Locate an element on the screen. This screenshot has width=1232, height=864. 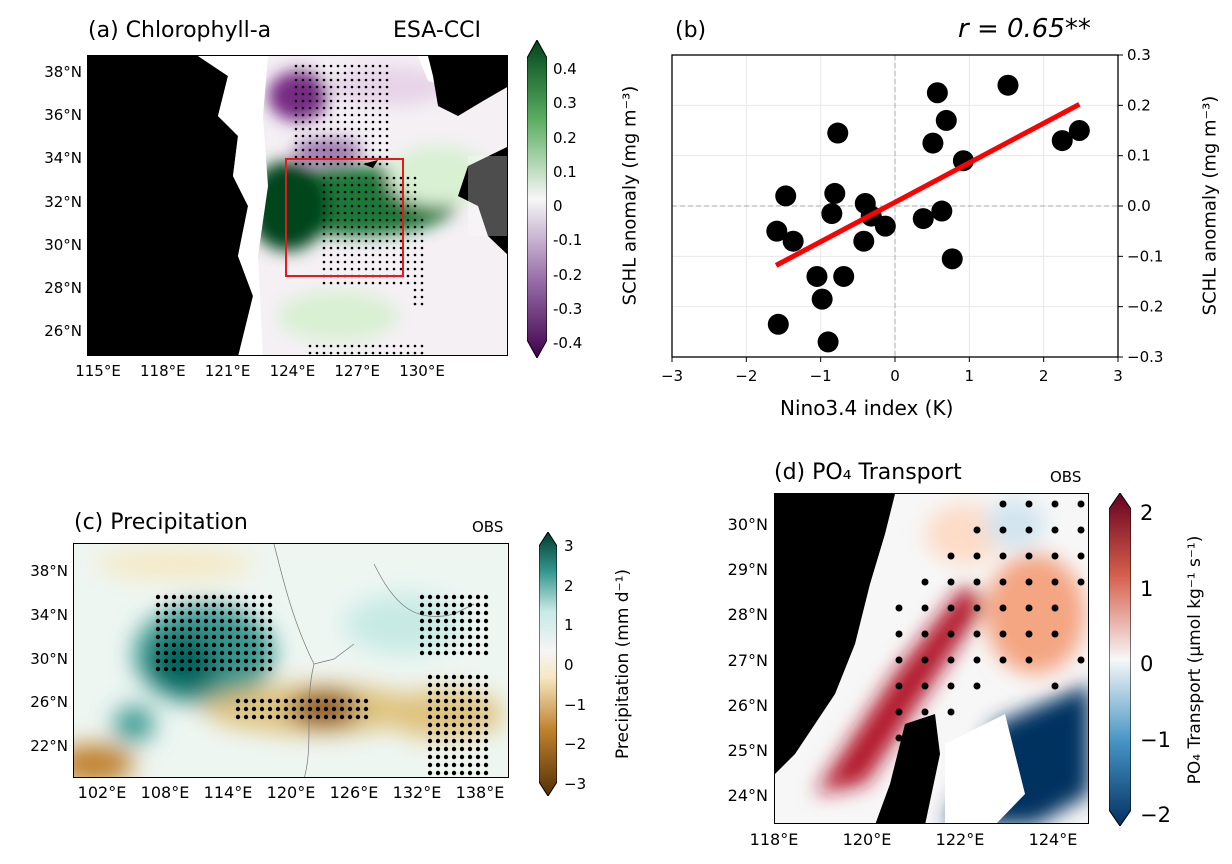
colorbar-tick: 1 is located at coordinates (569, 625).